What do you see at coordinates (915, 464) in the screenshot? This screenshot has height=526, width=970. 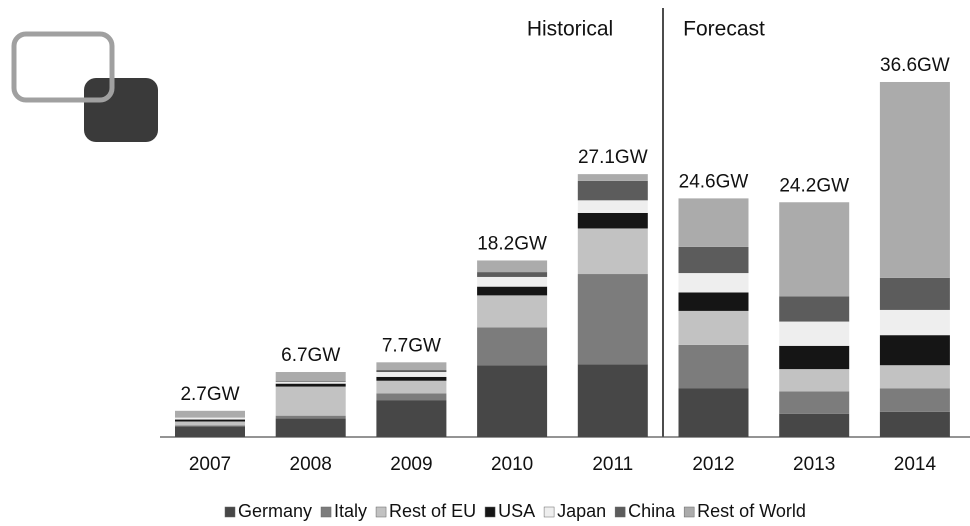 I see `x-tick-label: 2014` at bounding box center [915, 464].